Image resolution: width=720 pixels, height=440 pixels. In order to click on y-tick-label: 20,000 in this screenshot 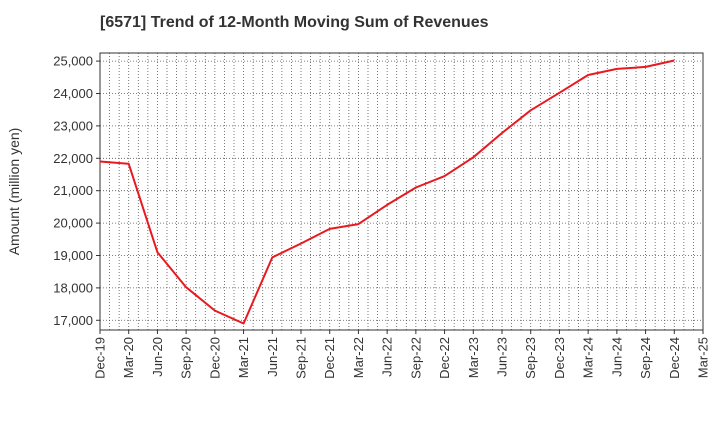, I will do `click(73, 223)`.